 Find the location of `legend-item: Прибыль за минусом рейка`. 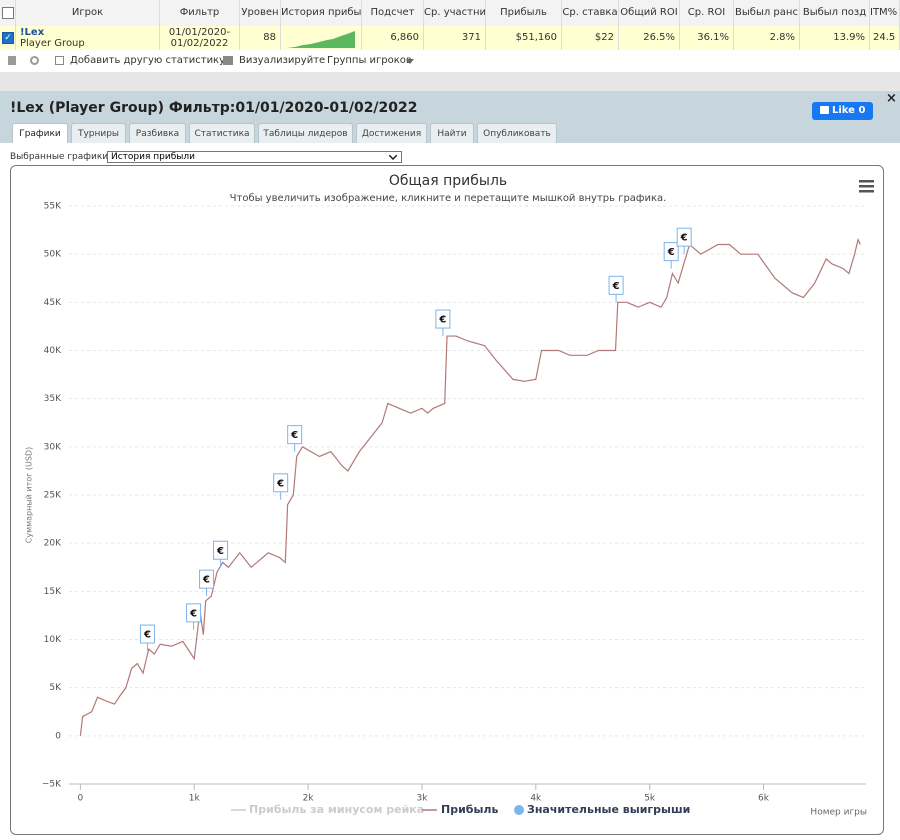

legend-item: Прибыль за минусом рейка is located at coordinates (336, 809).